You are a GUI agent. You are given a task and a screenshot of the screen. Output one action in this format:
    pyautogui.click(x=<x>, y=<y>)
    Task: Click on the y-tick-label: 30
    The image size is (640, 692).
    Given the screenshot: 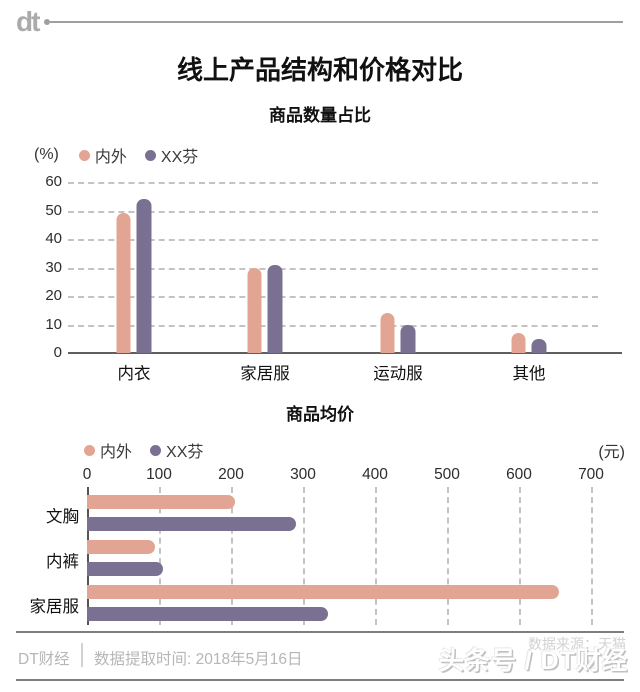 What is the action you would take?
    pyautogui.click(x=53, y=267)
    